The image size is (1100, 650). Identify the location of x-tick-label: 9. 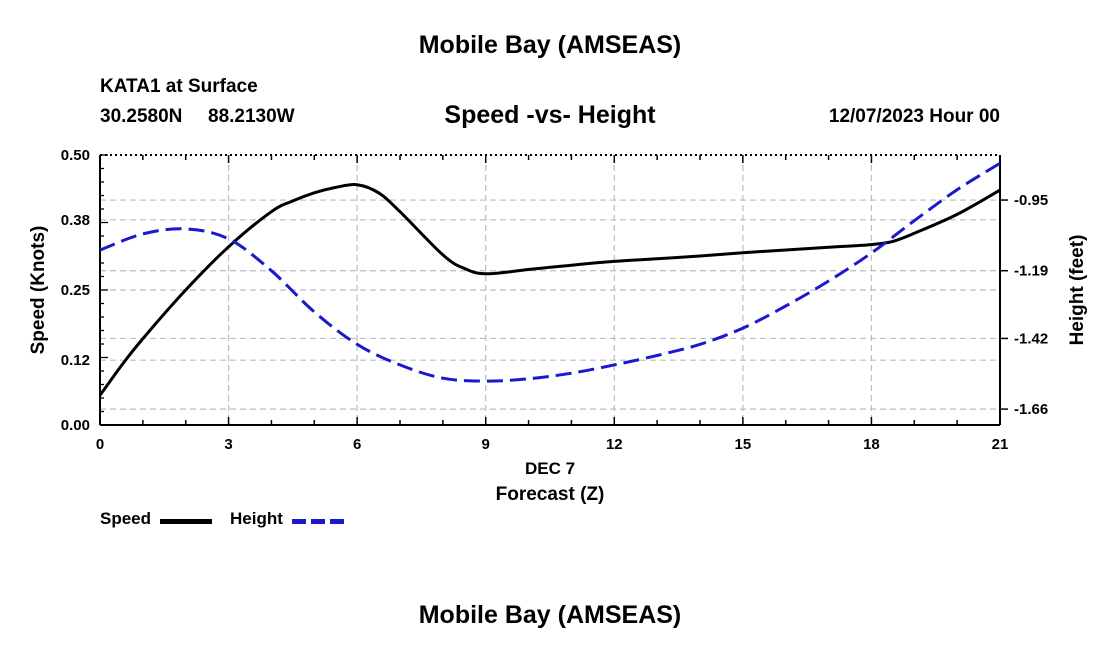
(486, 444).